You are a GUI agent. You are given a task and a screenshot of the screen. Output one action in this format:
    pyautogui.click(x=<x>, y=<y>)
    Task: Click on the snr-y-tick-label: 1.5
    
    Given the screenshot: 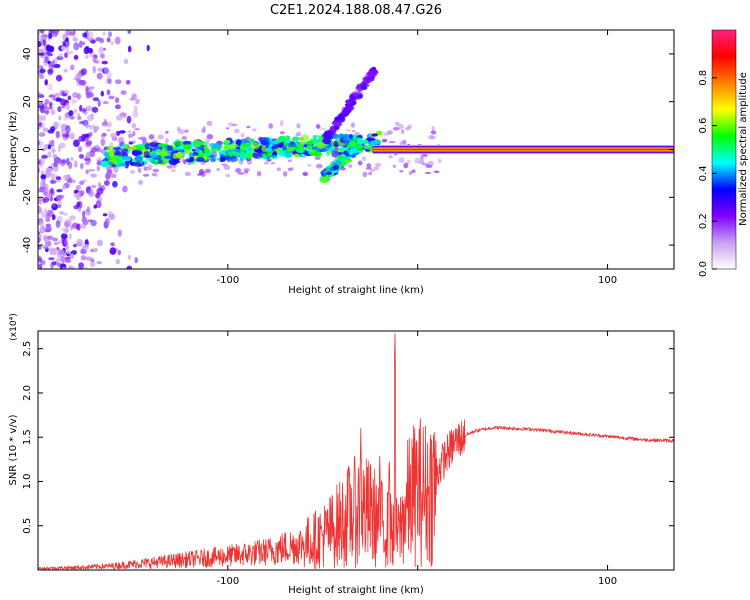 What is the action you would take?
    pyautogui.click(x=27, y=437)
    